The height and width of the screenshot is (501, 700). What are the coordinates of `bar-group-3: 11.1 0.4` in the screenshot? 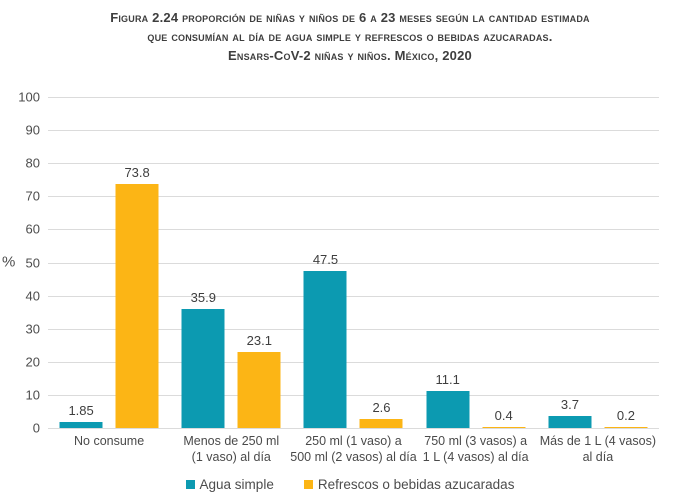 It's located at (476, 262).